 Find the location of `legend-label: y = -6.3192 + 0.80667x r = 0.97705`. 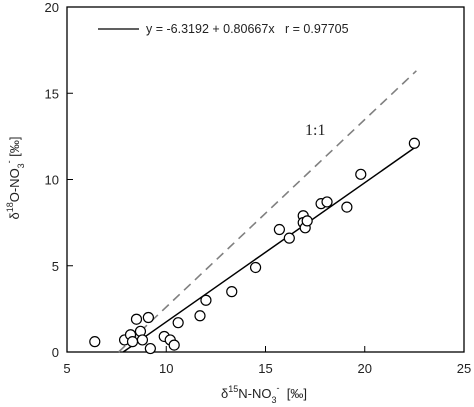

legend-label: y = -6.3192 + 0.80667x r = 0.97705 is located at coordinates (247, 29).